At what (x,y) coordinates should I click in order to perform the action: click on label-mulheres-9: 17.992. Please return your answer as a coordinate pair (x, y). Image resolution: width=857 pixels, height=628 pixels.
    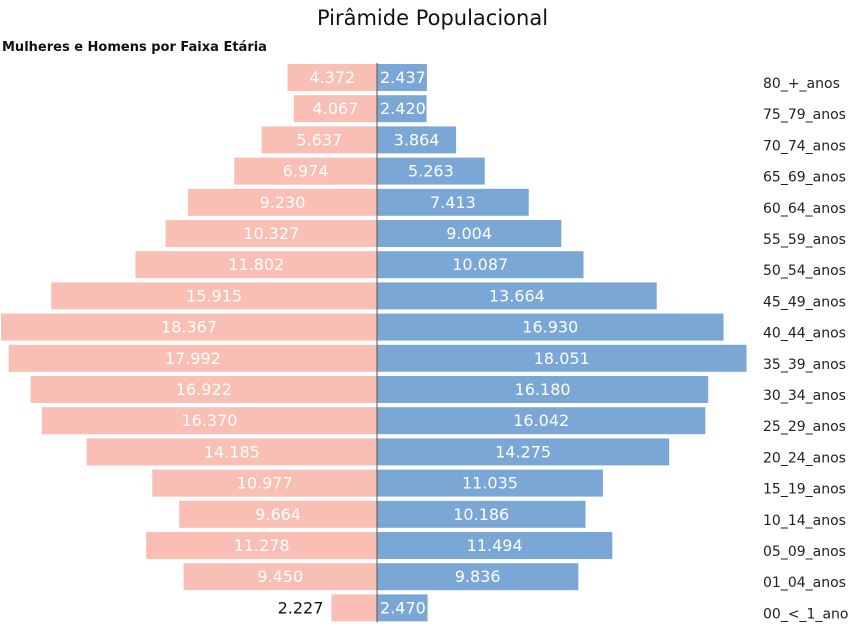
    Looking at the image, I should click on (193, 358).